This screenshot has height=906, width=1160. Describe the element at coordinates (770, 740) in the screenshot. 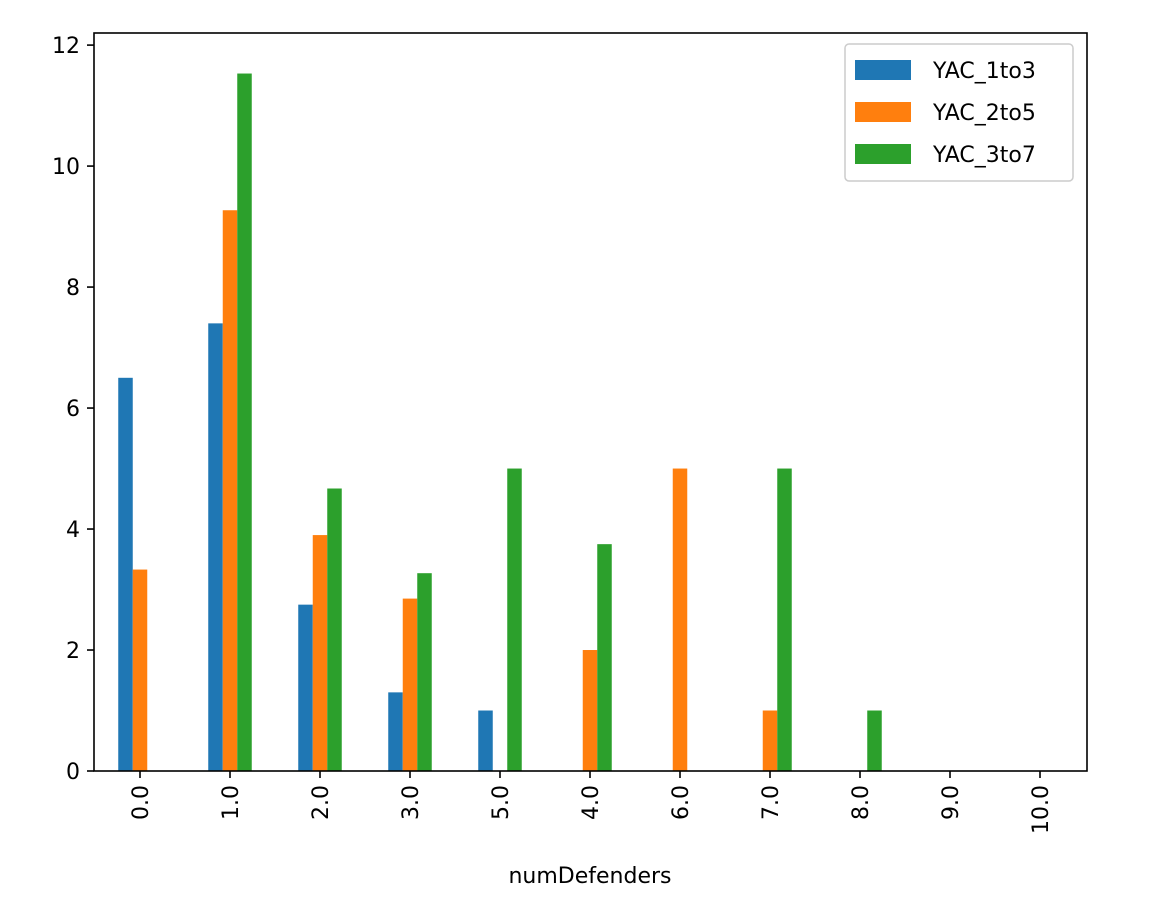

I see `bar-YAC_2to5-7.0` at that location.